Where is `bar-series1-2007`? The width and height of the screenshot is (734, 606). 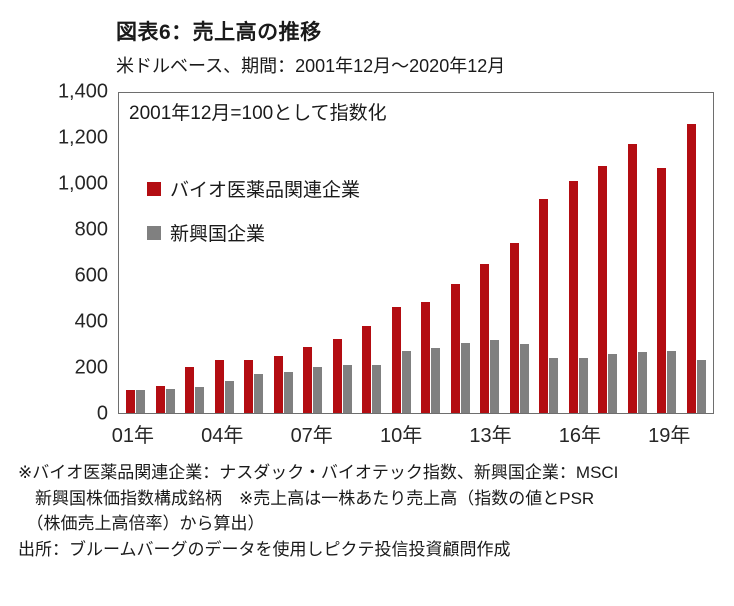 bar-series1-2007 is located at coordinates (318, 390).